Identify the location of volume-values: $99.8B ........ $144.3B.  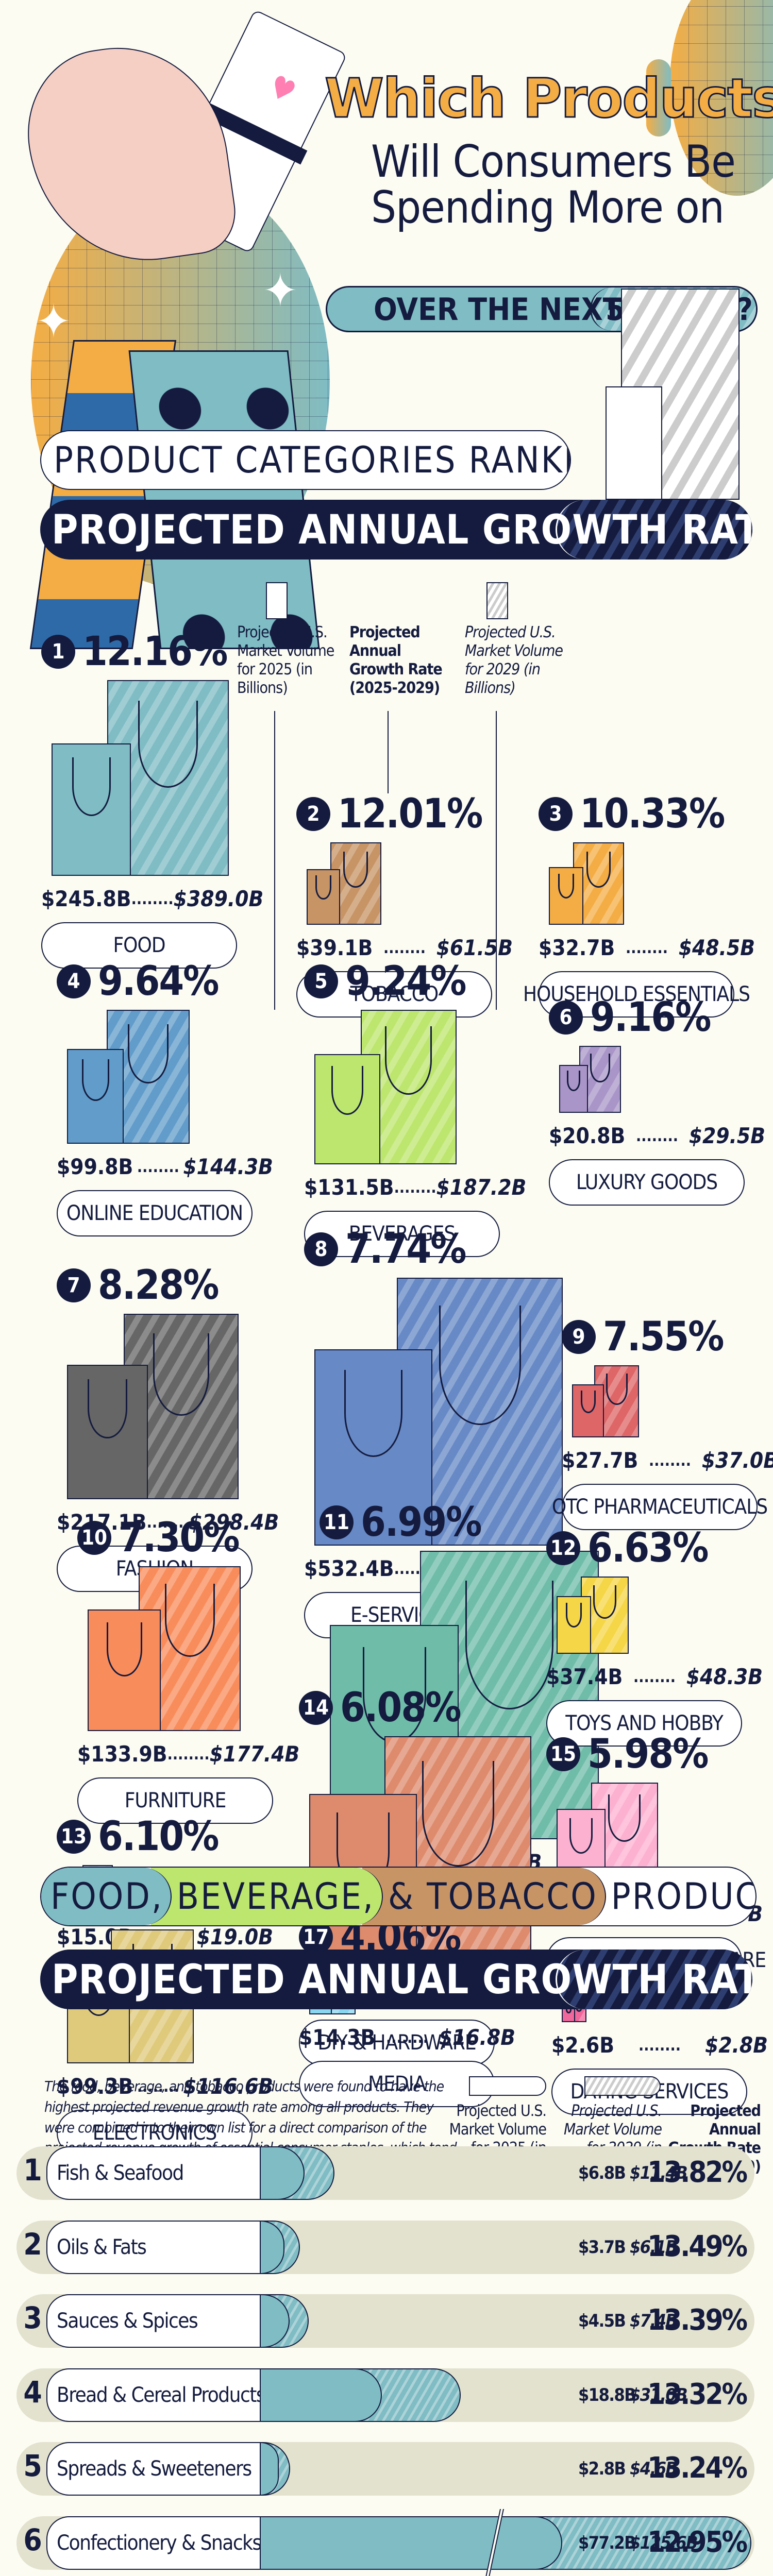
(165, 1166).